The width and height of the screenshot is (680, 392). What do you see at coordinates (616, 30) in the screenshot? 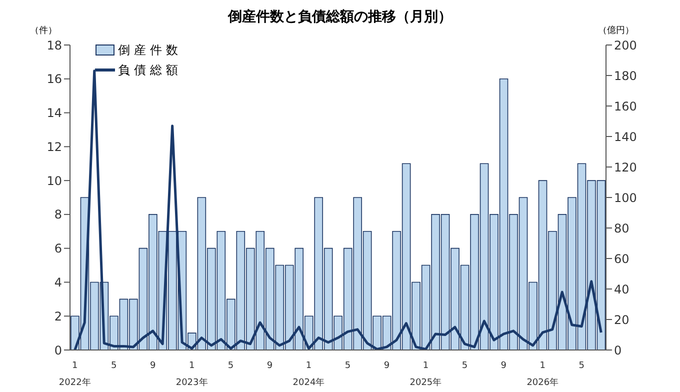
I see `y2-axis-title: （億円）` at bounding box center [616, 30].